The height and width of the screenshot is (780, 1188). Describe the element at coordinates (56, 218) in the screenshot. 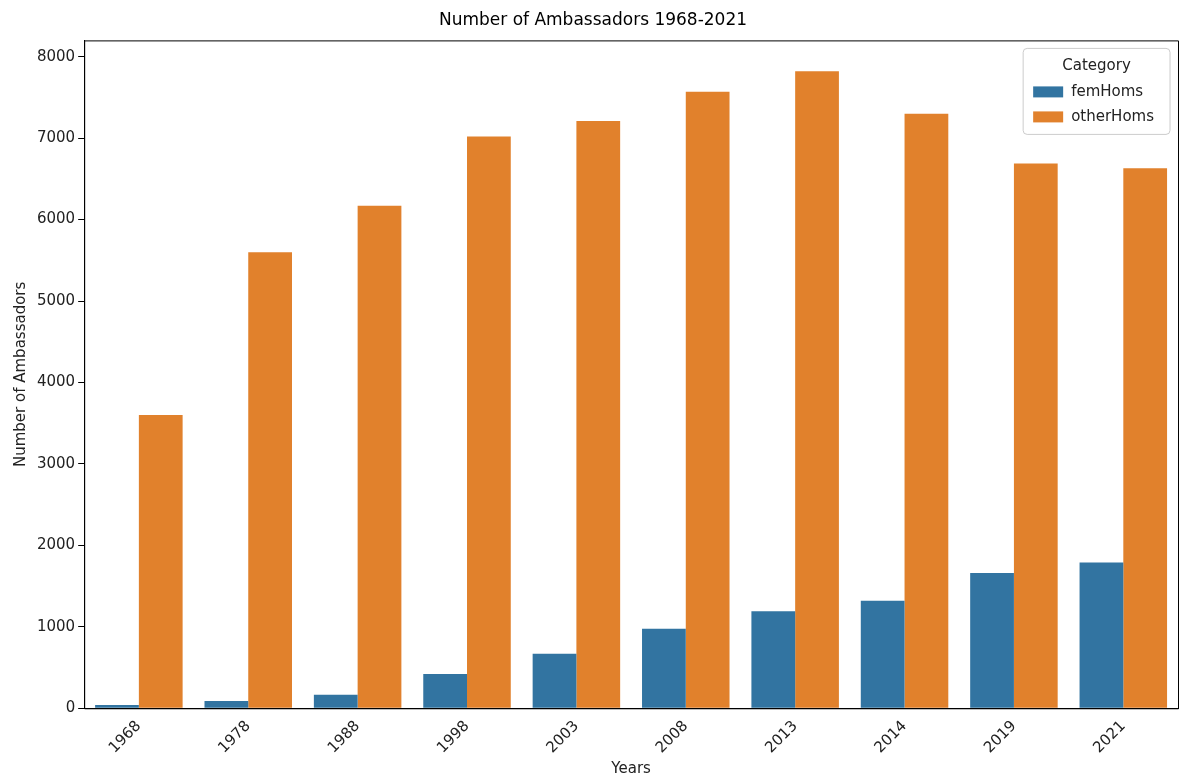

I see `y-tick-label: 6000` at that location.